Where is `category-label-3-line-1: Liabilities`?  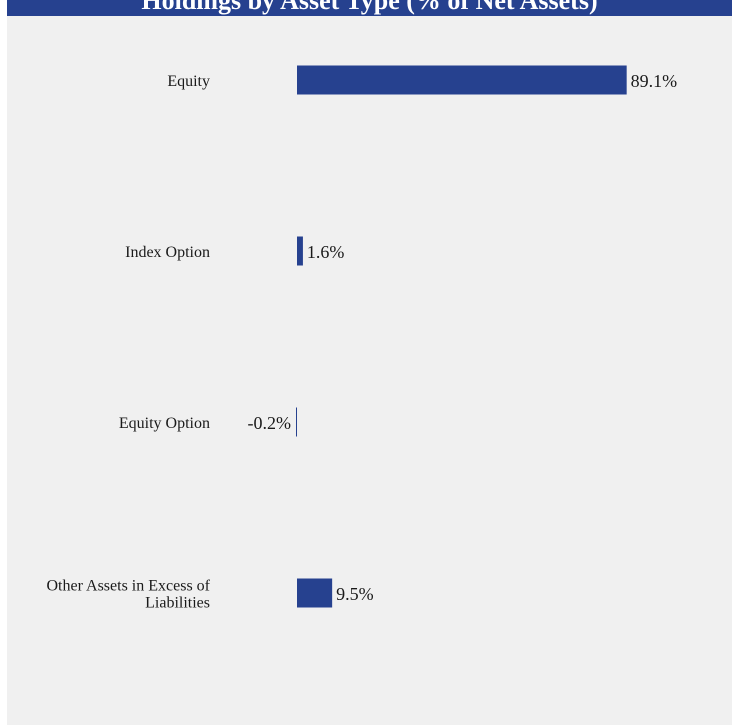
category-label-3-line-1: Liabilities is located at coordinates (177, 603).